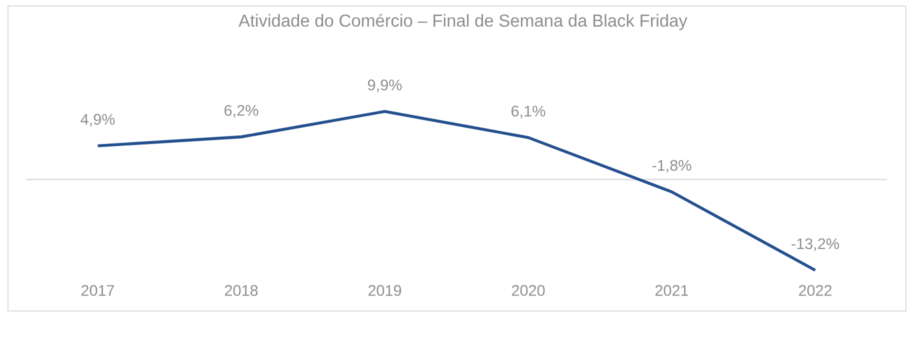 This screenshot has height=343, width=922. I want to click on x-tick-label: 2019, so click(385, 290).